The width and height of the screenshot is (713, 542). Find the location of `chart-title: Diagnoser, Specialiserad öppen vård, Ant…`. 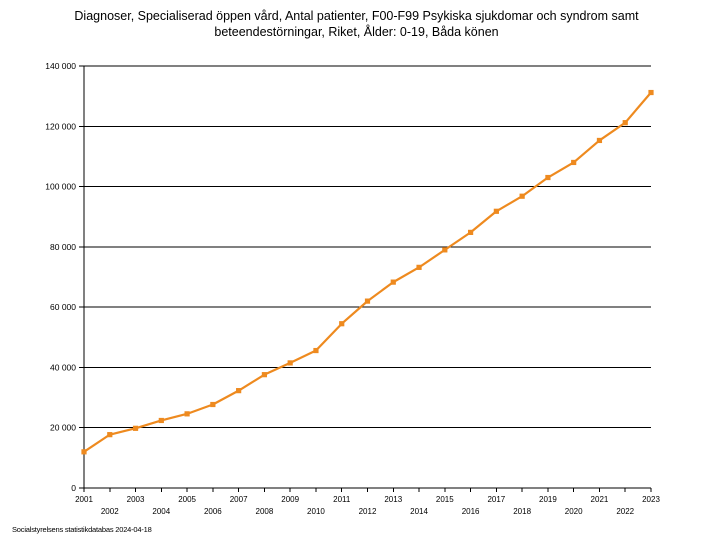

chart-title: Diagnoser, Specialiserad öppen vård, Ant… is located at coordinates (356, 24).